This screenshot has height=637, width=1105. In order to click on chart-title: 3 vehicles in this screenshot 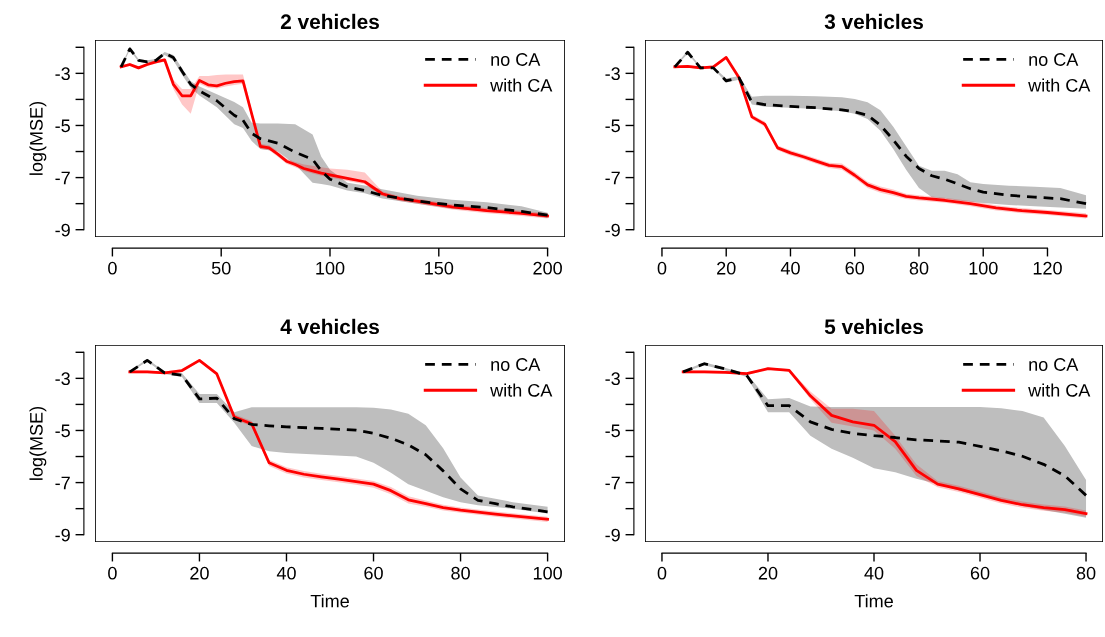, I will do `click(873, 21)`.